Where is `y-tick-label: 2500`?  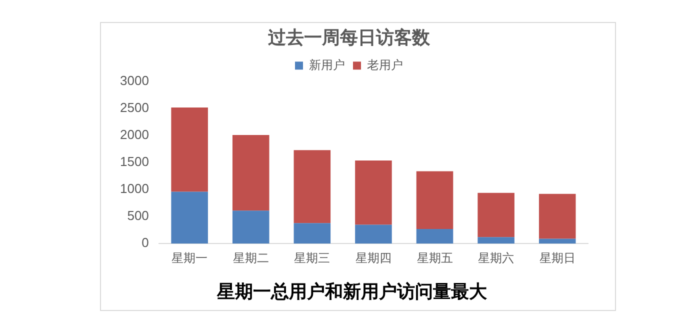 y-tick-label: 2500 is located at coordinates (134, 108).